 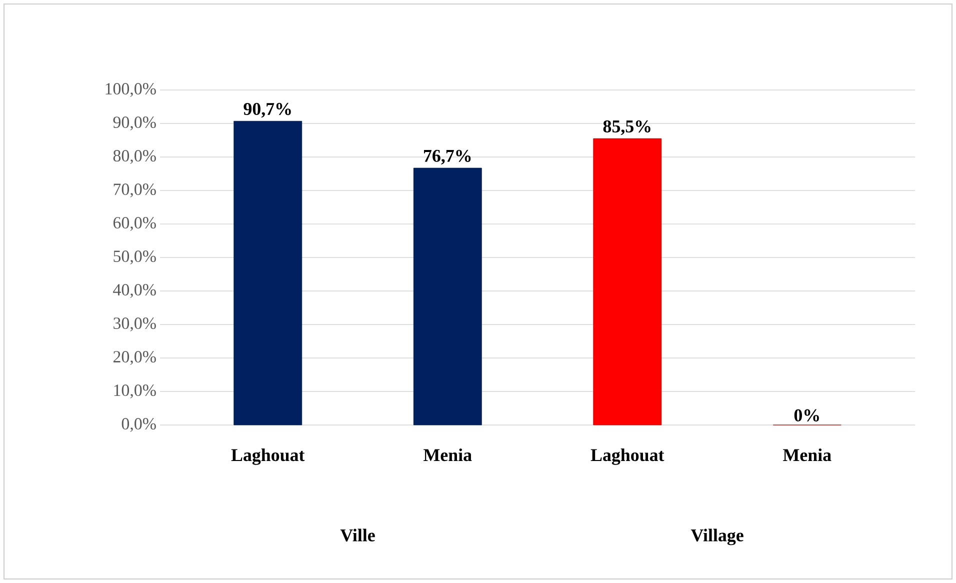 What do you see at coordinates (135, 257) in the screenshot?
I see `y-tick-label: 50,0%` at bounding box center [135, 257].